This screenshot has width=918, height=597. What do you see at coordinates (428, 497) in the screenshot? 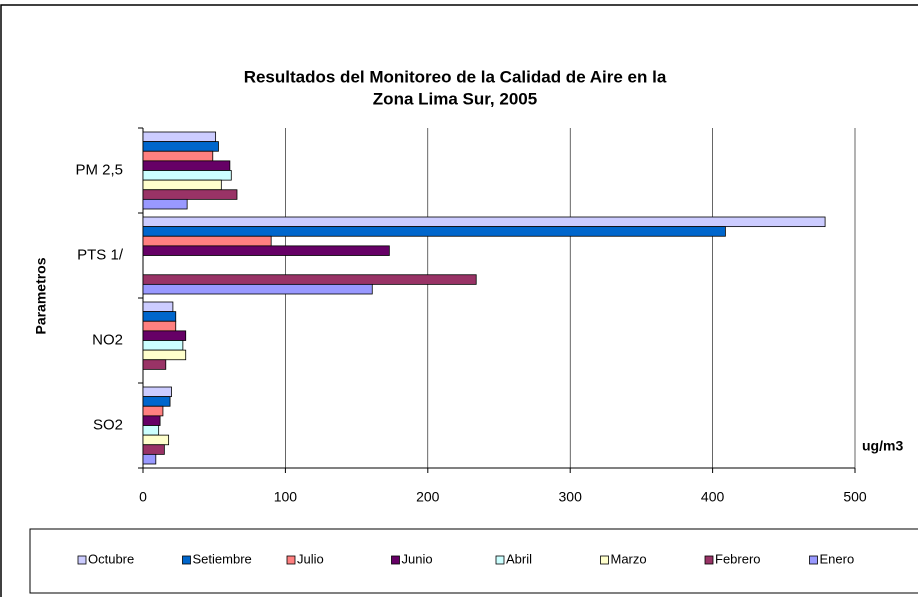
I see `x-tick-label: 200` at bounding box center [428, 497].